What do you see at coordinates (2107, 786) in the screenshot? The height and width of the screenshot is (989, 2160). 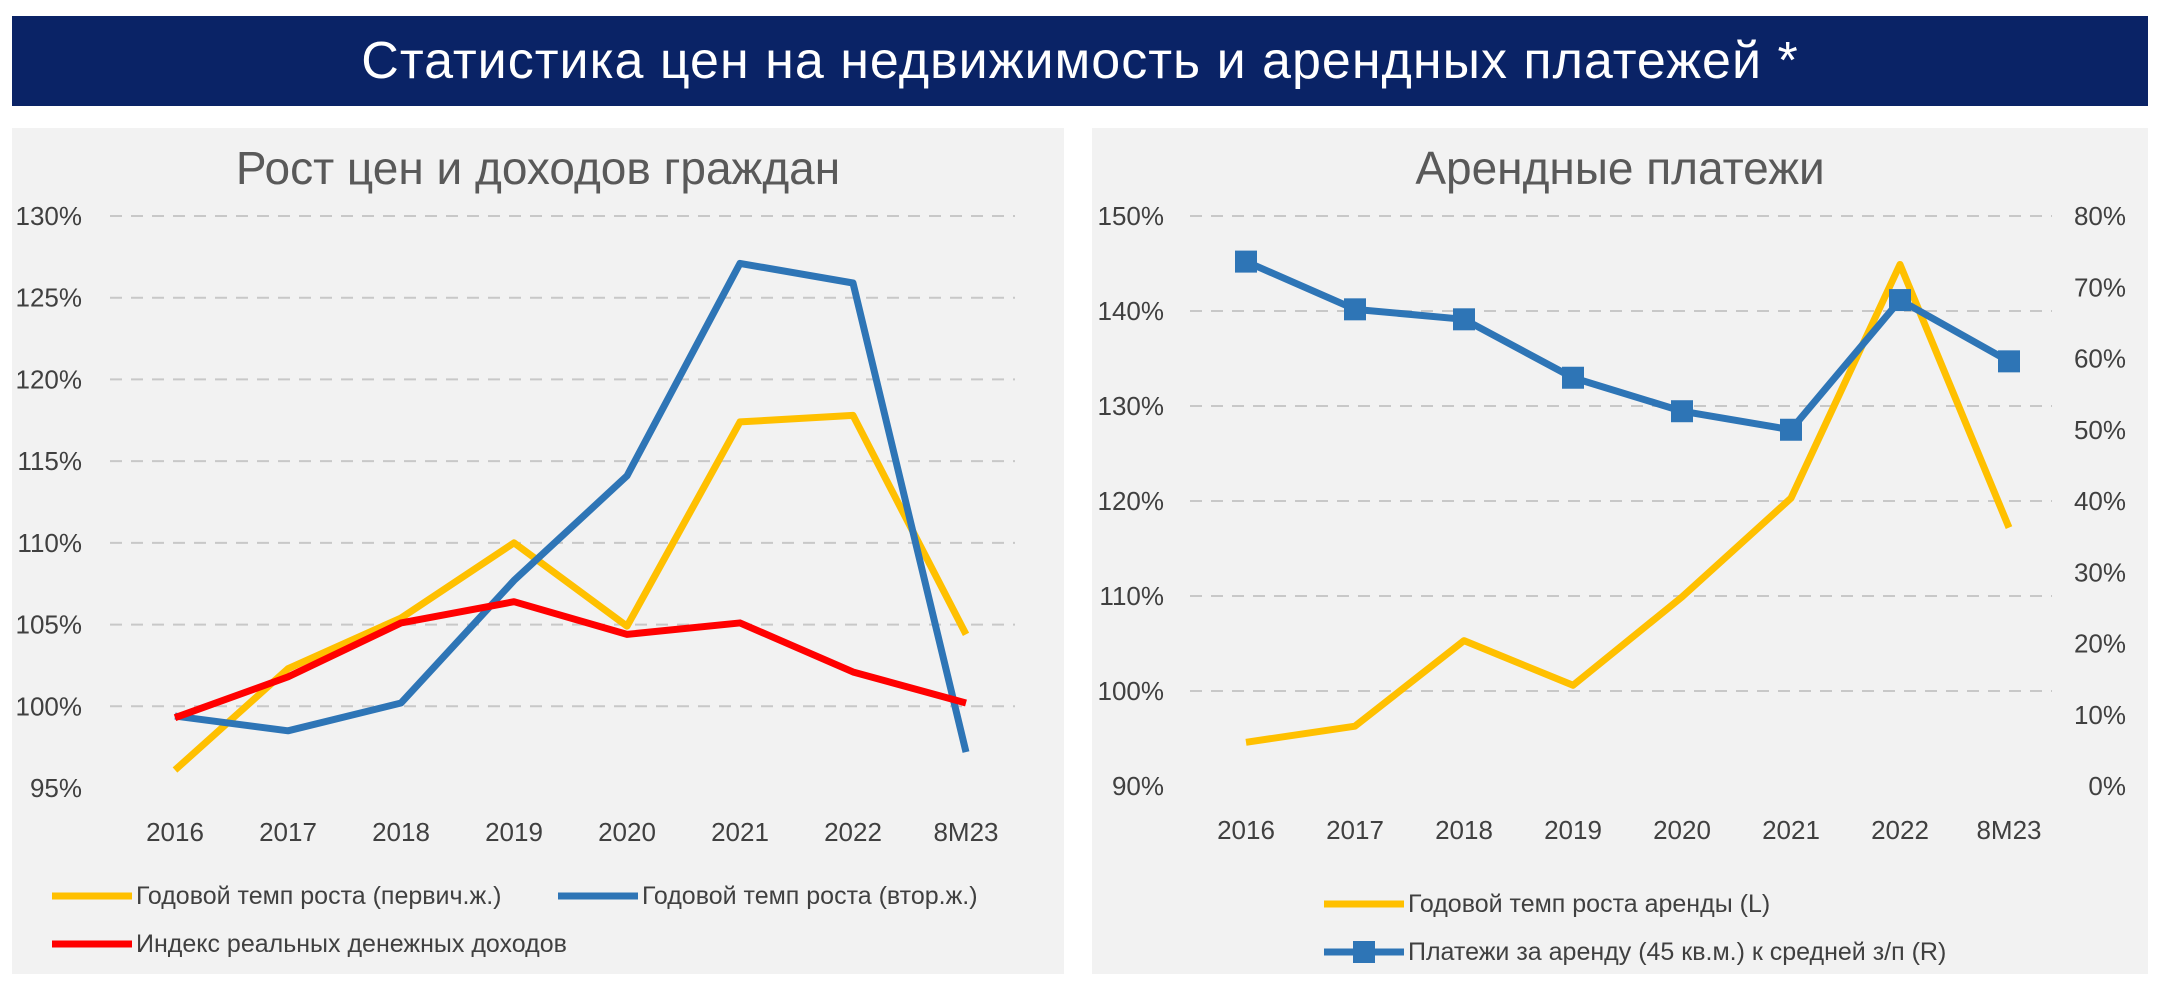 I see `y-tick-label-right: 0%` at bounding box center [2107, 786].